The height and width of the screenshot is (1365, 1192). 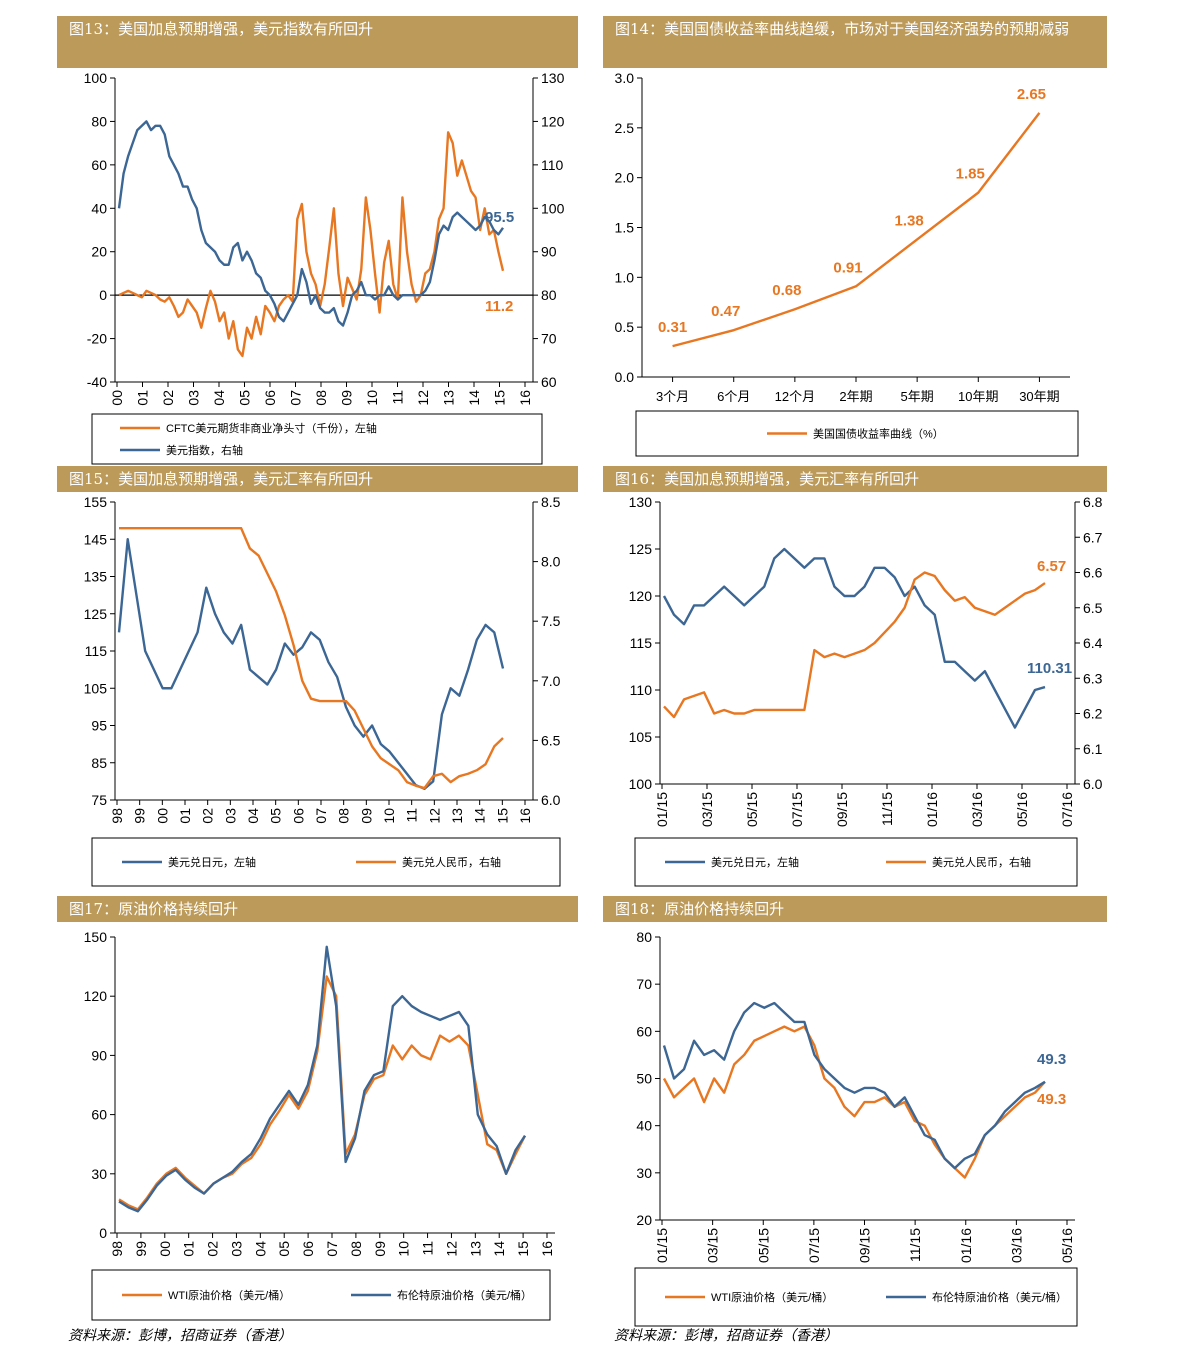 What do you see at coordinates (625, 178) in the screenshot?
I see `y-tick-label-left: 2.0` at bounding box center [625, 178].